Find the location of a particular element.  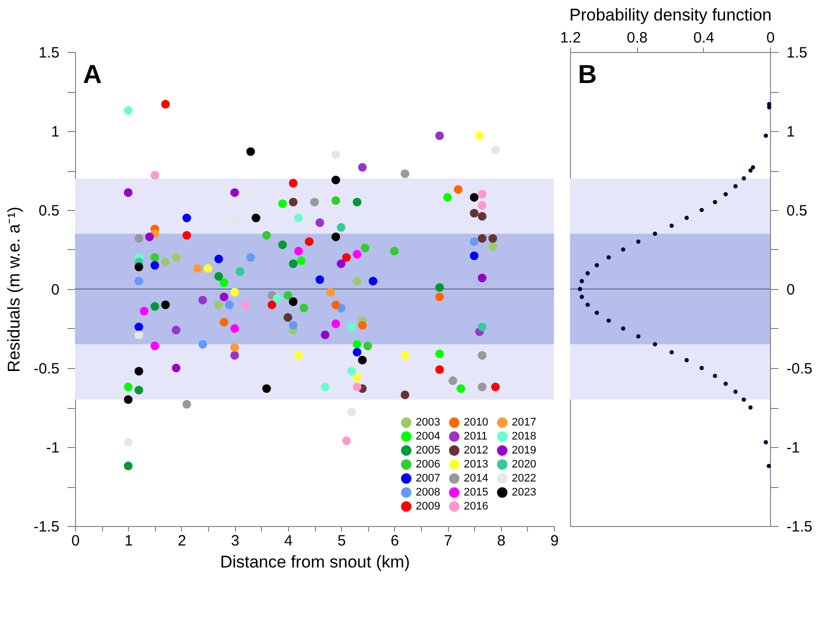

legend-label: 2004 is located at coordinates (428, 436).